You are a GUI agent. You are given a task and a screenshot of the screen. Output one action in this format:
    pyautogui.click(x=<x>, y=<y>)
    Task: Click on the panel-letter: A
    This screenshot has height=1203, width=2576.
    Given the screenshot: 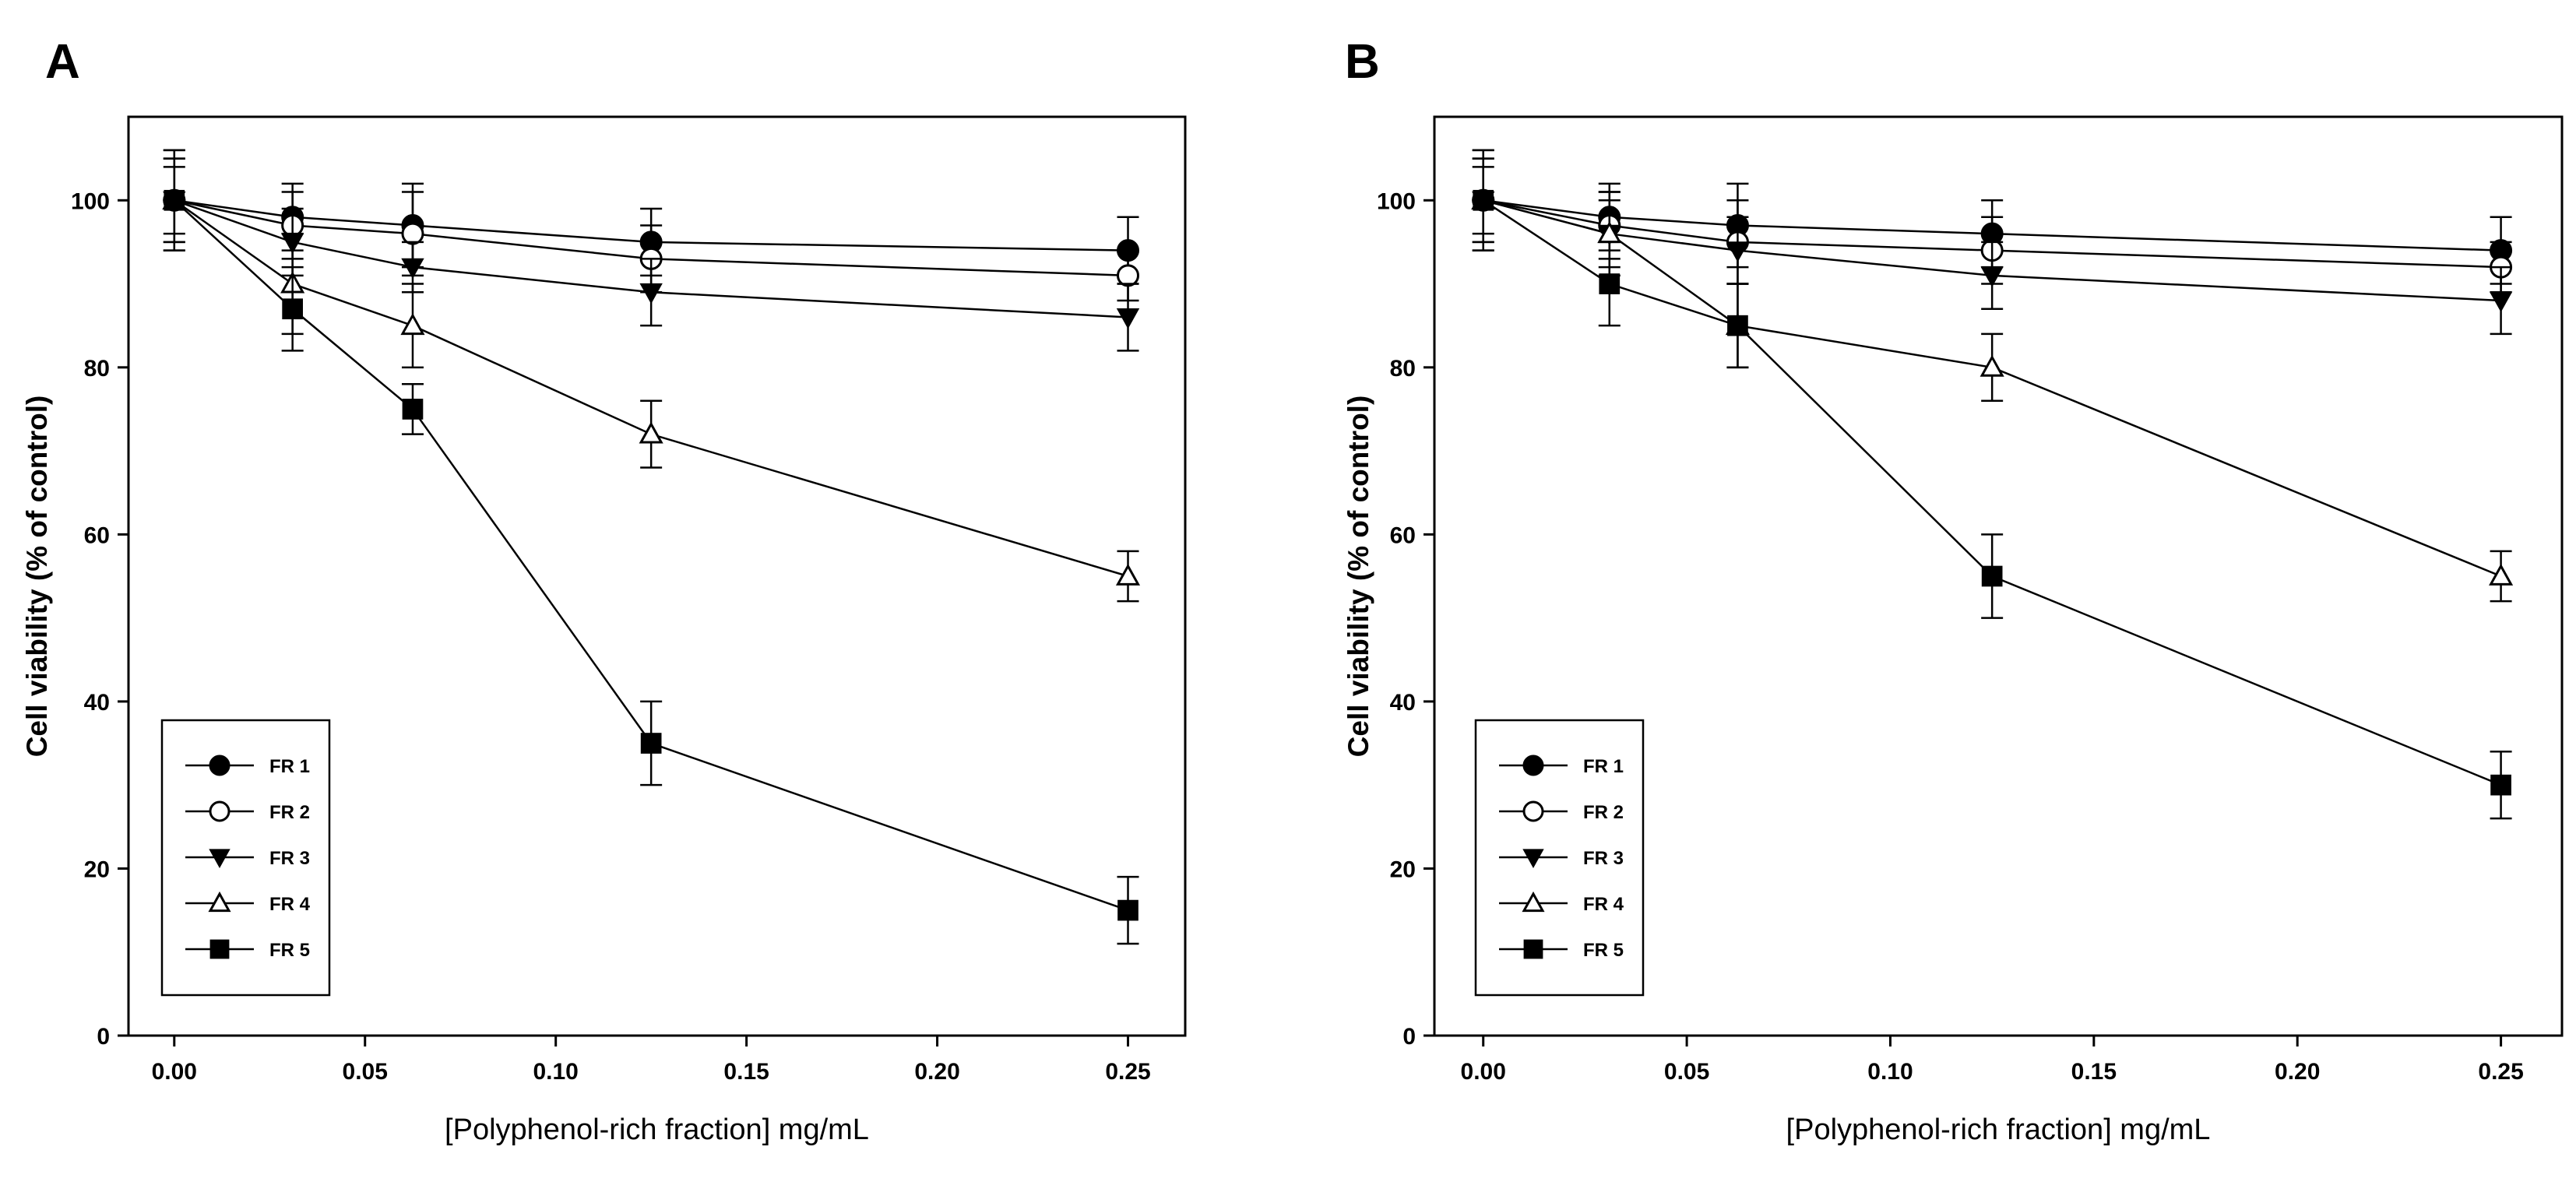 What is the action you would take?
    pyautogui.click(x=62, y=62)
    